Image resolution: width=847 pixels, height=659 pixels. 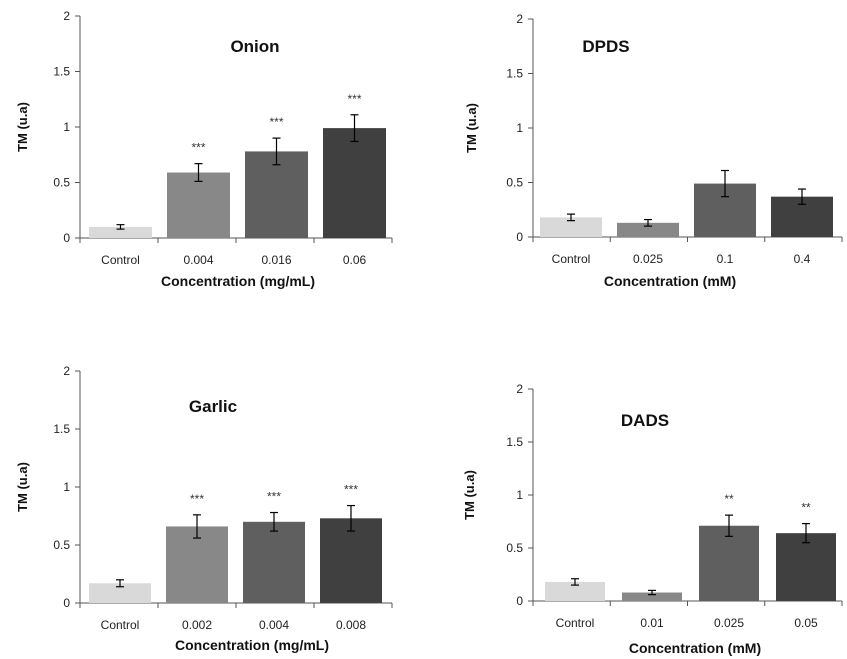 I want to click on x-tick-label: 0.002, so click(x=197, y=625).